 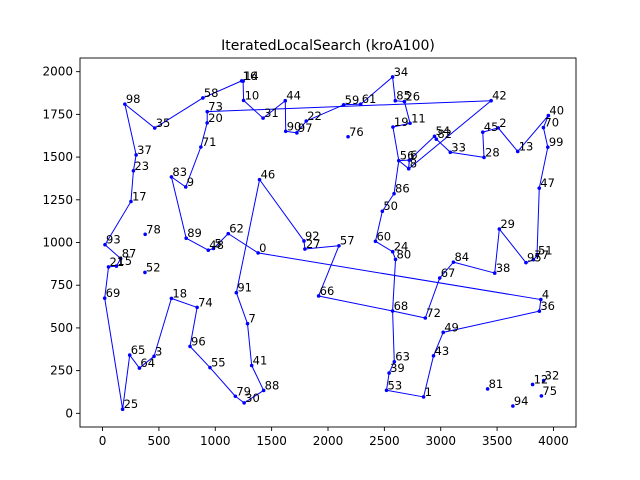 What do you see at coordinates (243, 391) in the screenshot?
I see `city-label: 79` at bounding box center [243, 391].